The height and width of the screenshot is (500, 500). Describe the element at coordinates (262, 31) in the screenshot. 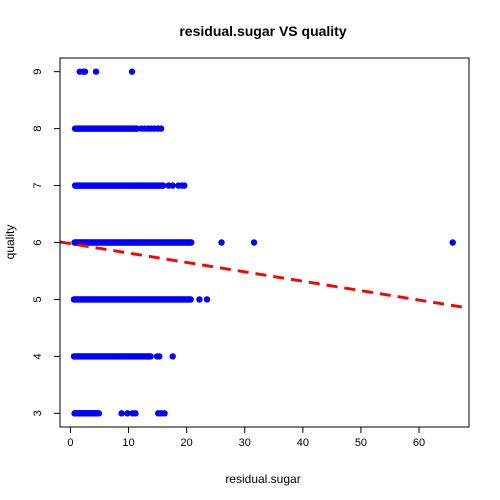

I see `chart-title: residual.sugar VS quality` at that location.